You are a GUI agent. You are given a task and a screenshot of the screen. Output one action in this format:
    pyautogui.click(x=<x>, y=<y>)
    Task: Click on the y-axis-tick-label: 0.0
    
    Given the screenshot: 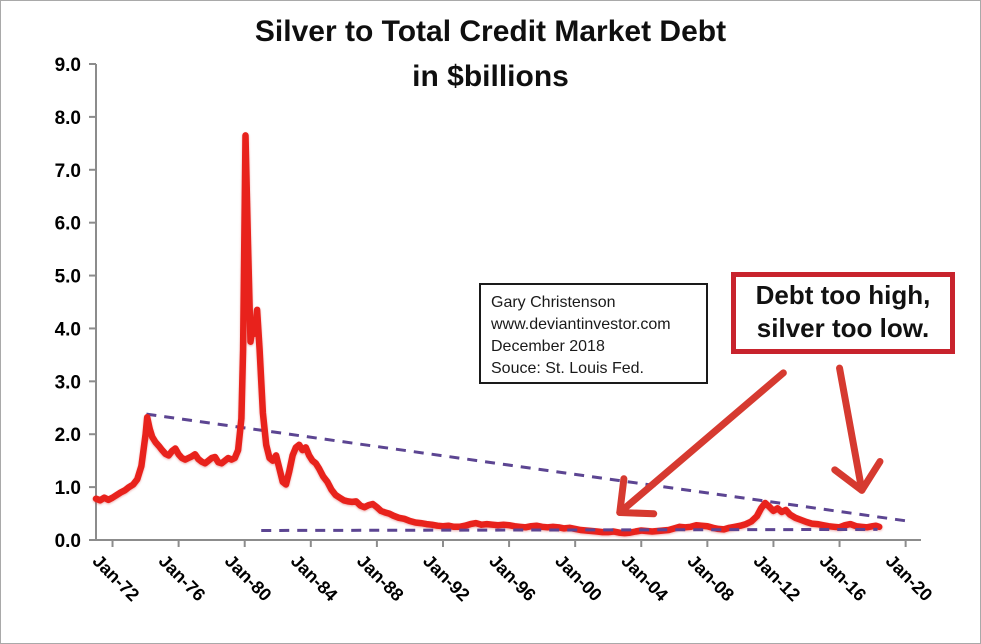 What is the action you would take?
    pyautogui.click(x=68, y=541)
    